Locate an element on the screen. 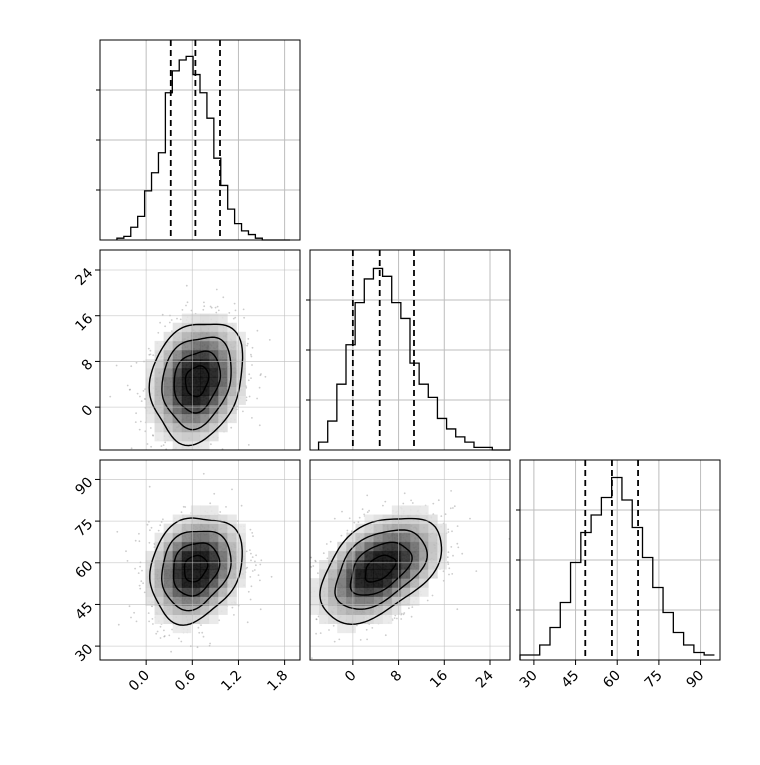 The image size is (760, 765). histogram-2-steps is located at coordinates (617, 568).